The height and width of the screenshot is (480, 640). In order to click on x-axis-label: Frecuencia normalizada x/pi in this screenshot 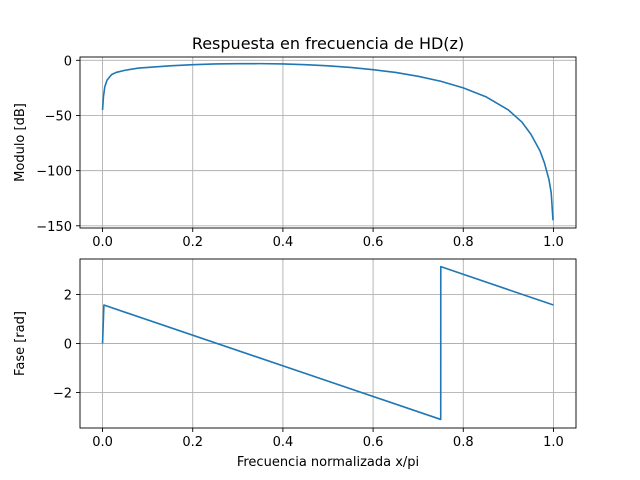, I will do `click(328, 462)`.